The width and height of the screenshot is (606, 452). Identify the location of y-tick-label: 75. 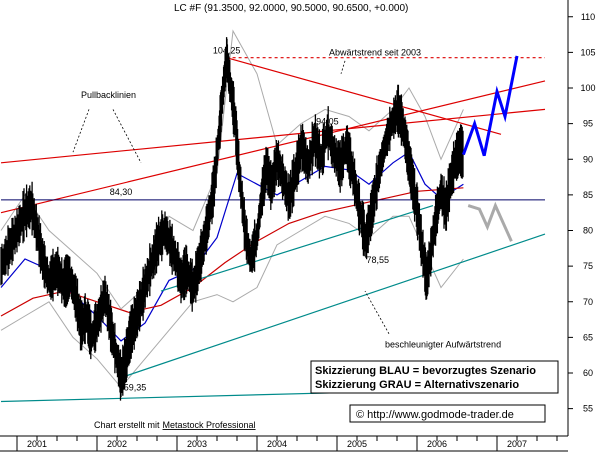
(588, 266).